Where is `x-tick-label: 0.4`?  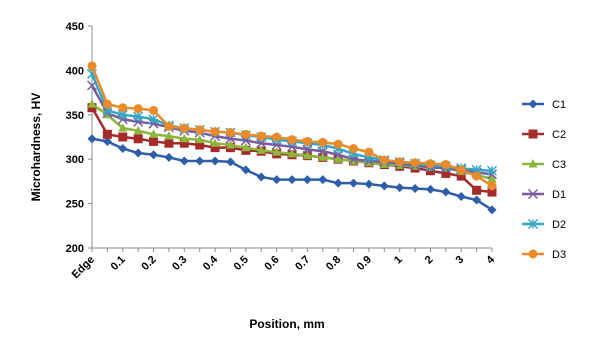
x-tick-label: 0.4 is located at coordinates (211, 263).